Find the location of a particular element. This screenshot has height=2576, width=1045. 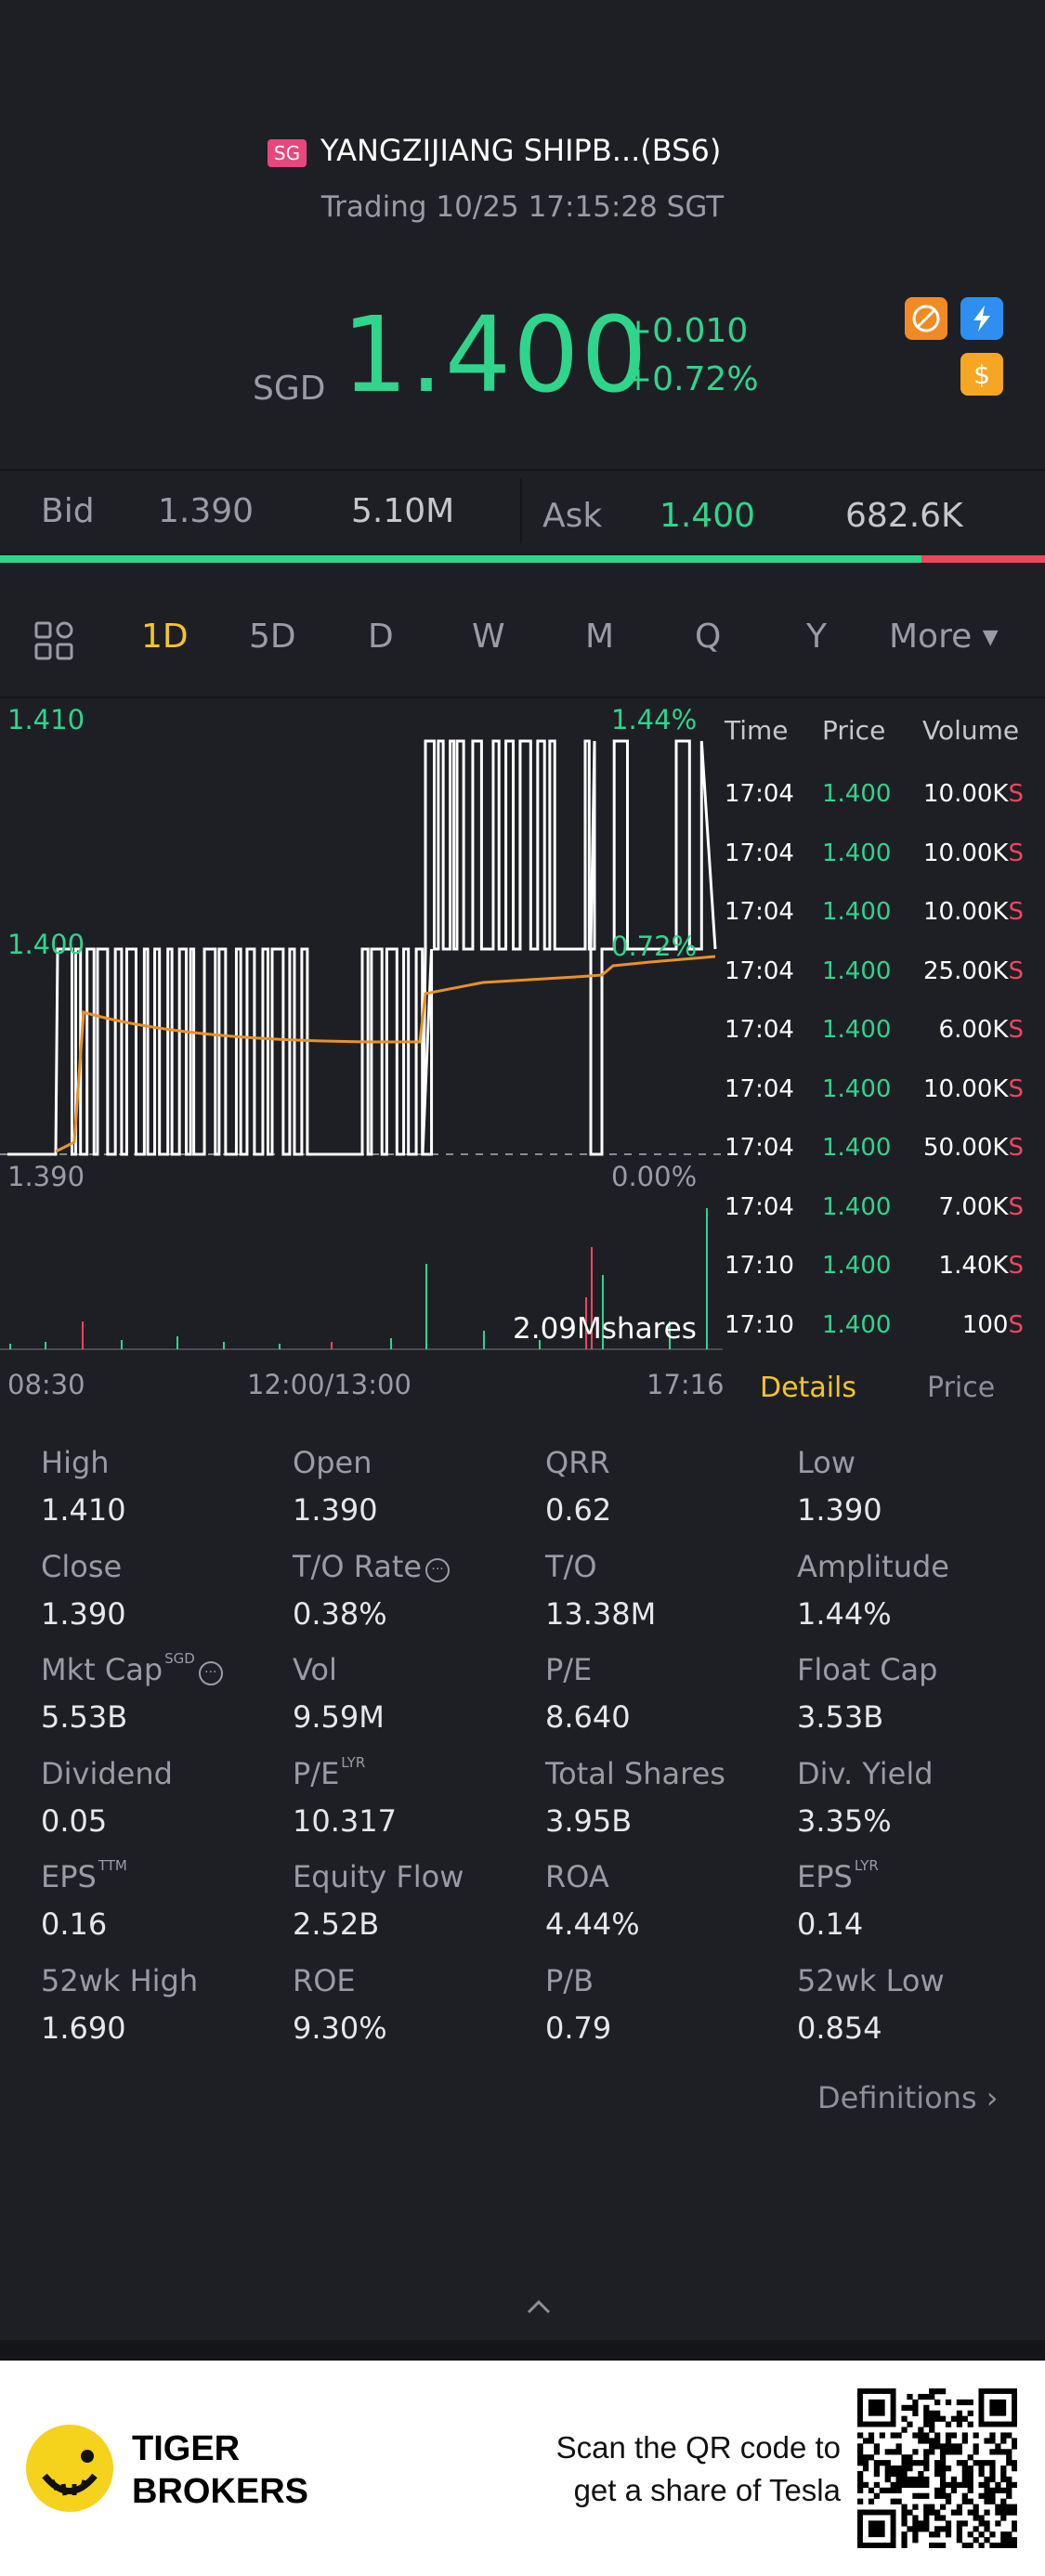

tab-5d: 5D is located at coordinates (272, 637).